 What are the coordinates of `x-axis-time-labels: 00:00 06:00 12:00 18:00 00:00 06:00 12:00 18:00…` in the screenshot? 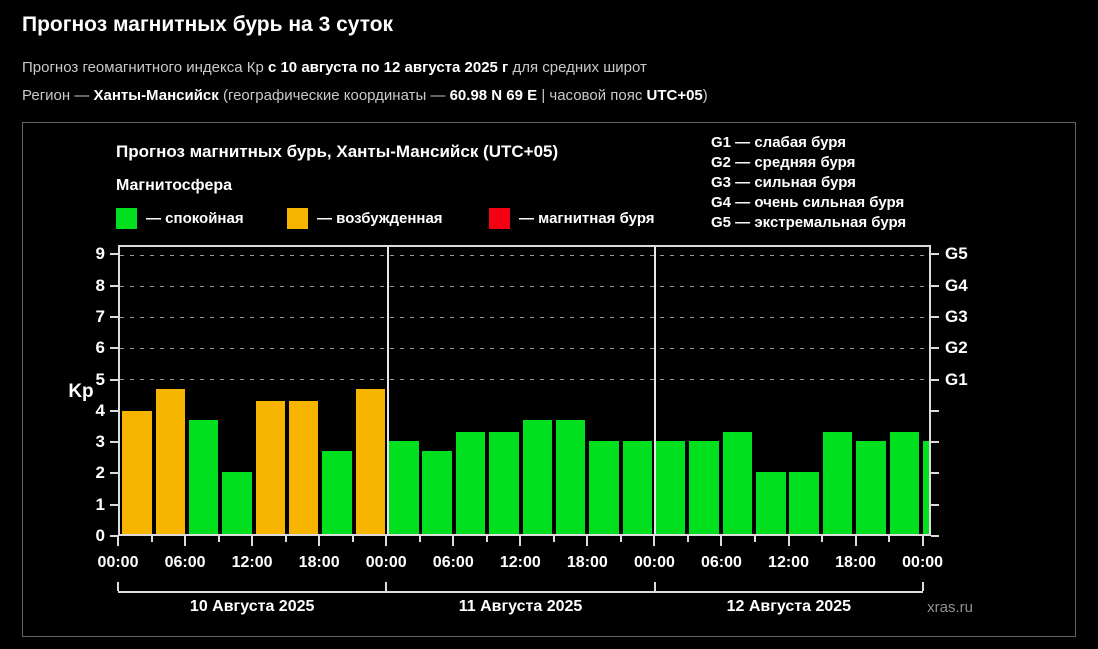 It's located at (521, 564).